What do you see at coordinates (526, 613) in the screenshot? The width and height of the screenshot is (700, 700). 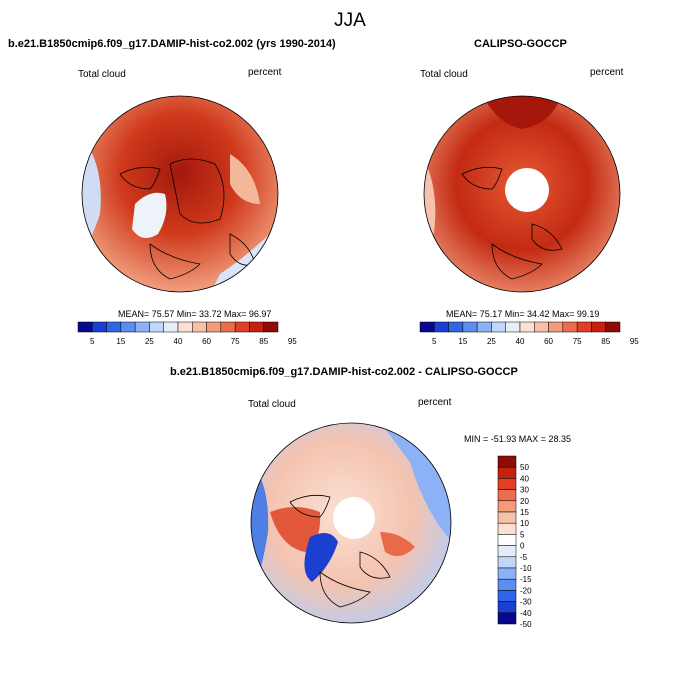 I see `panel-3-colorbar-tick-label: -40` at bounding box center [526, 613].